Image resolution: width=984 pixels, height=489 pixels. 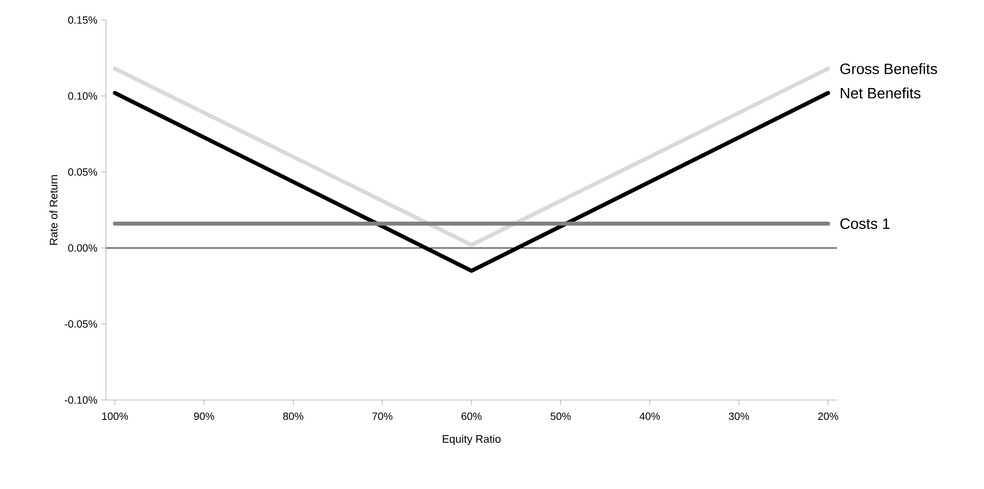 What do you see at coordinates (81, 400) in the screenshot?
I see `y-tick-label: -0.10%` at bounding box center [81, 400].